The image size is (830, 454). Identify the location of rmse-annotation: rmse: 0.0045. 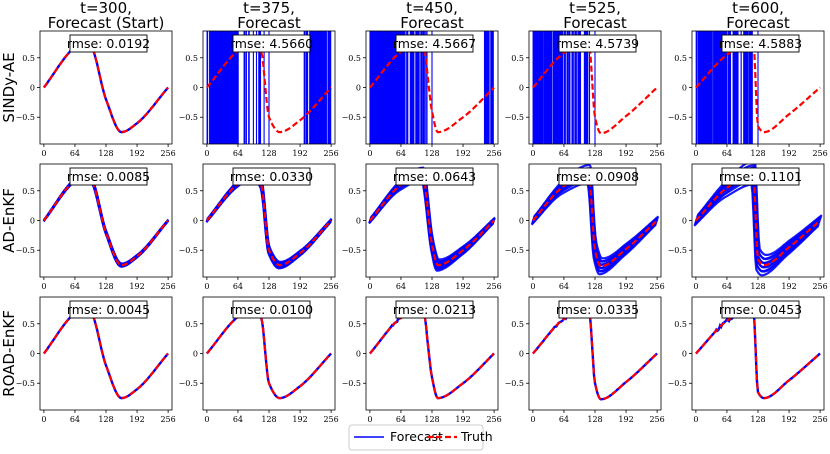
(108, 309).